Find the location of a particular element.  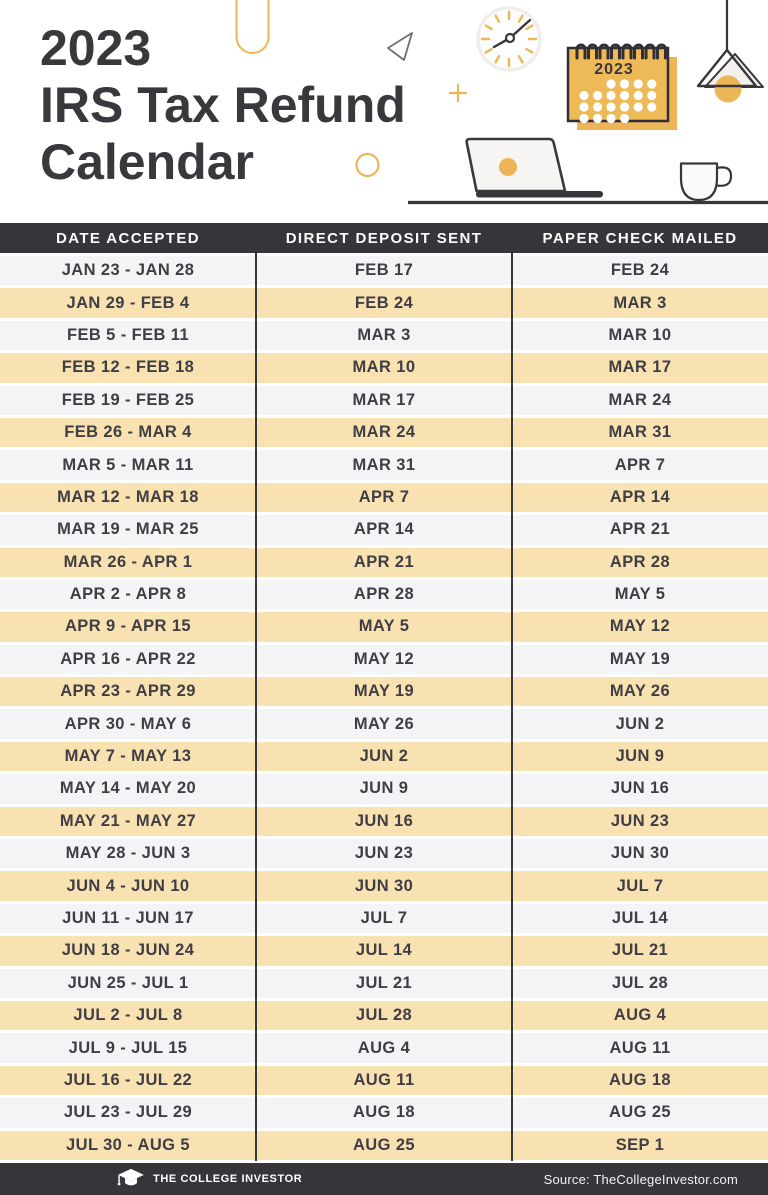

triangle-outline-icon is located at coordinates (400, 46).